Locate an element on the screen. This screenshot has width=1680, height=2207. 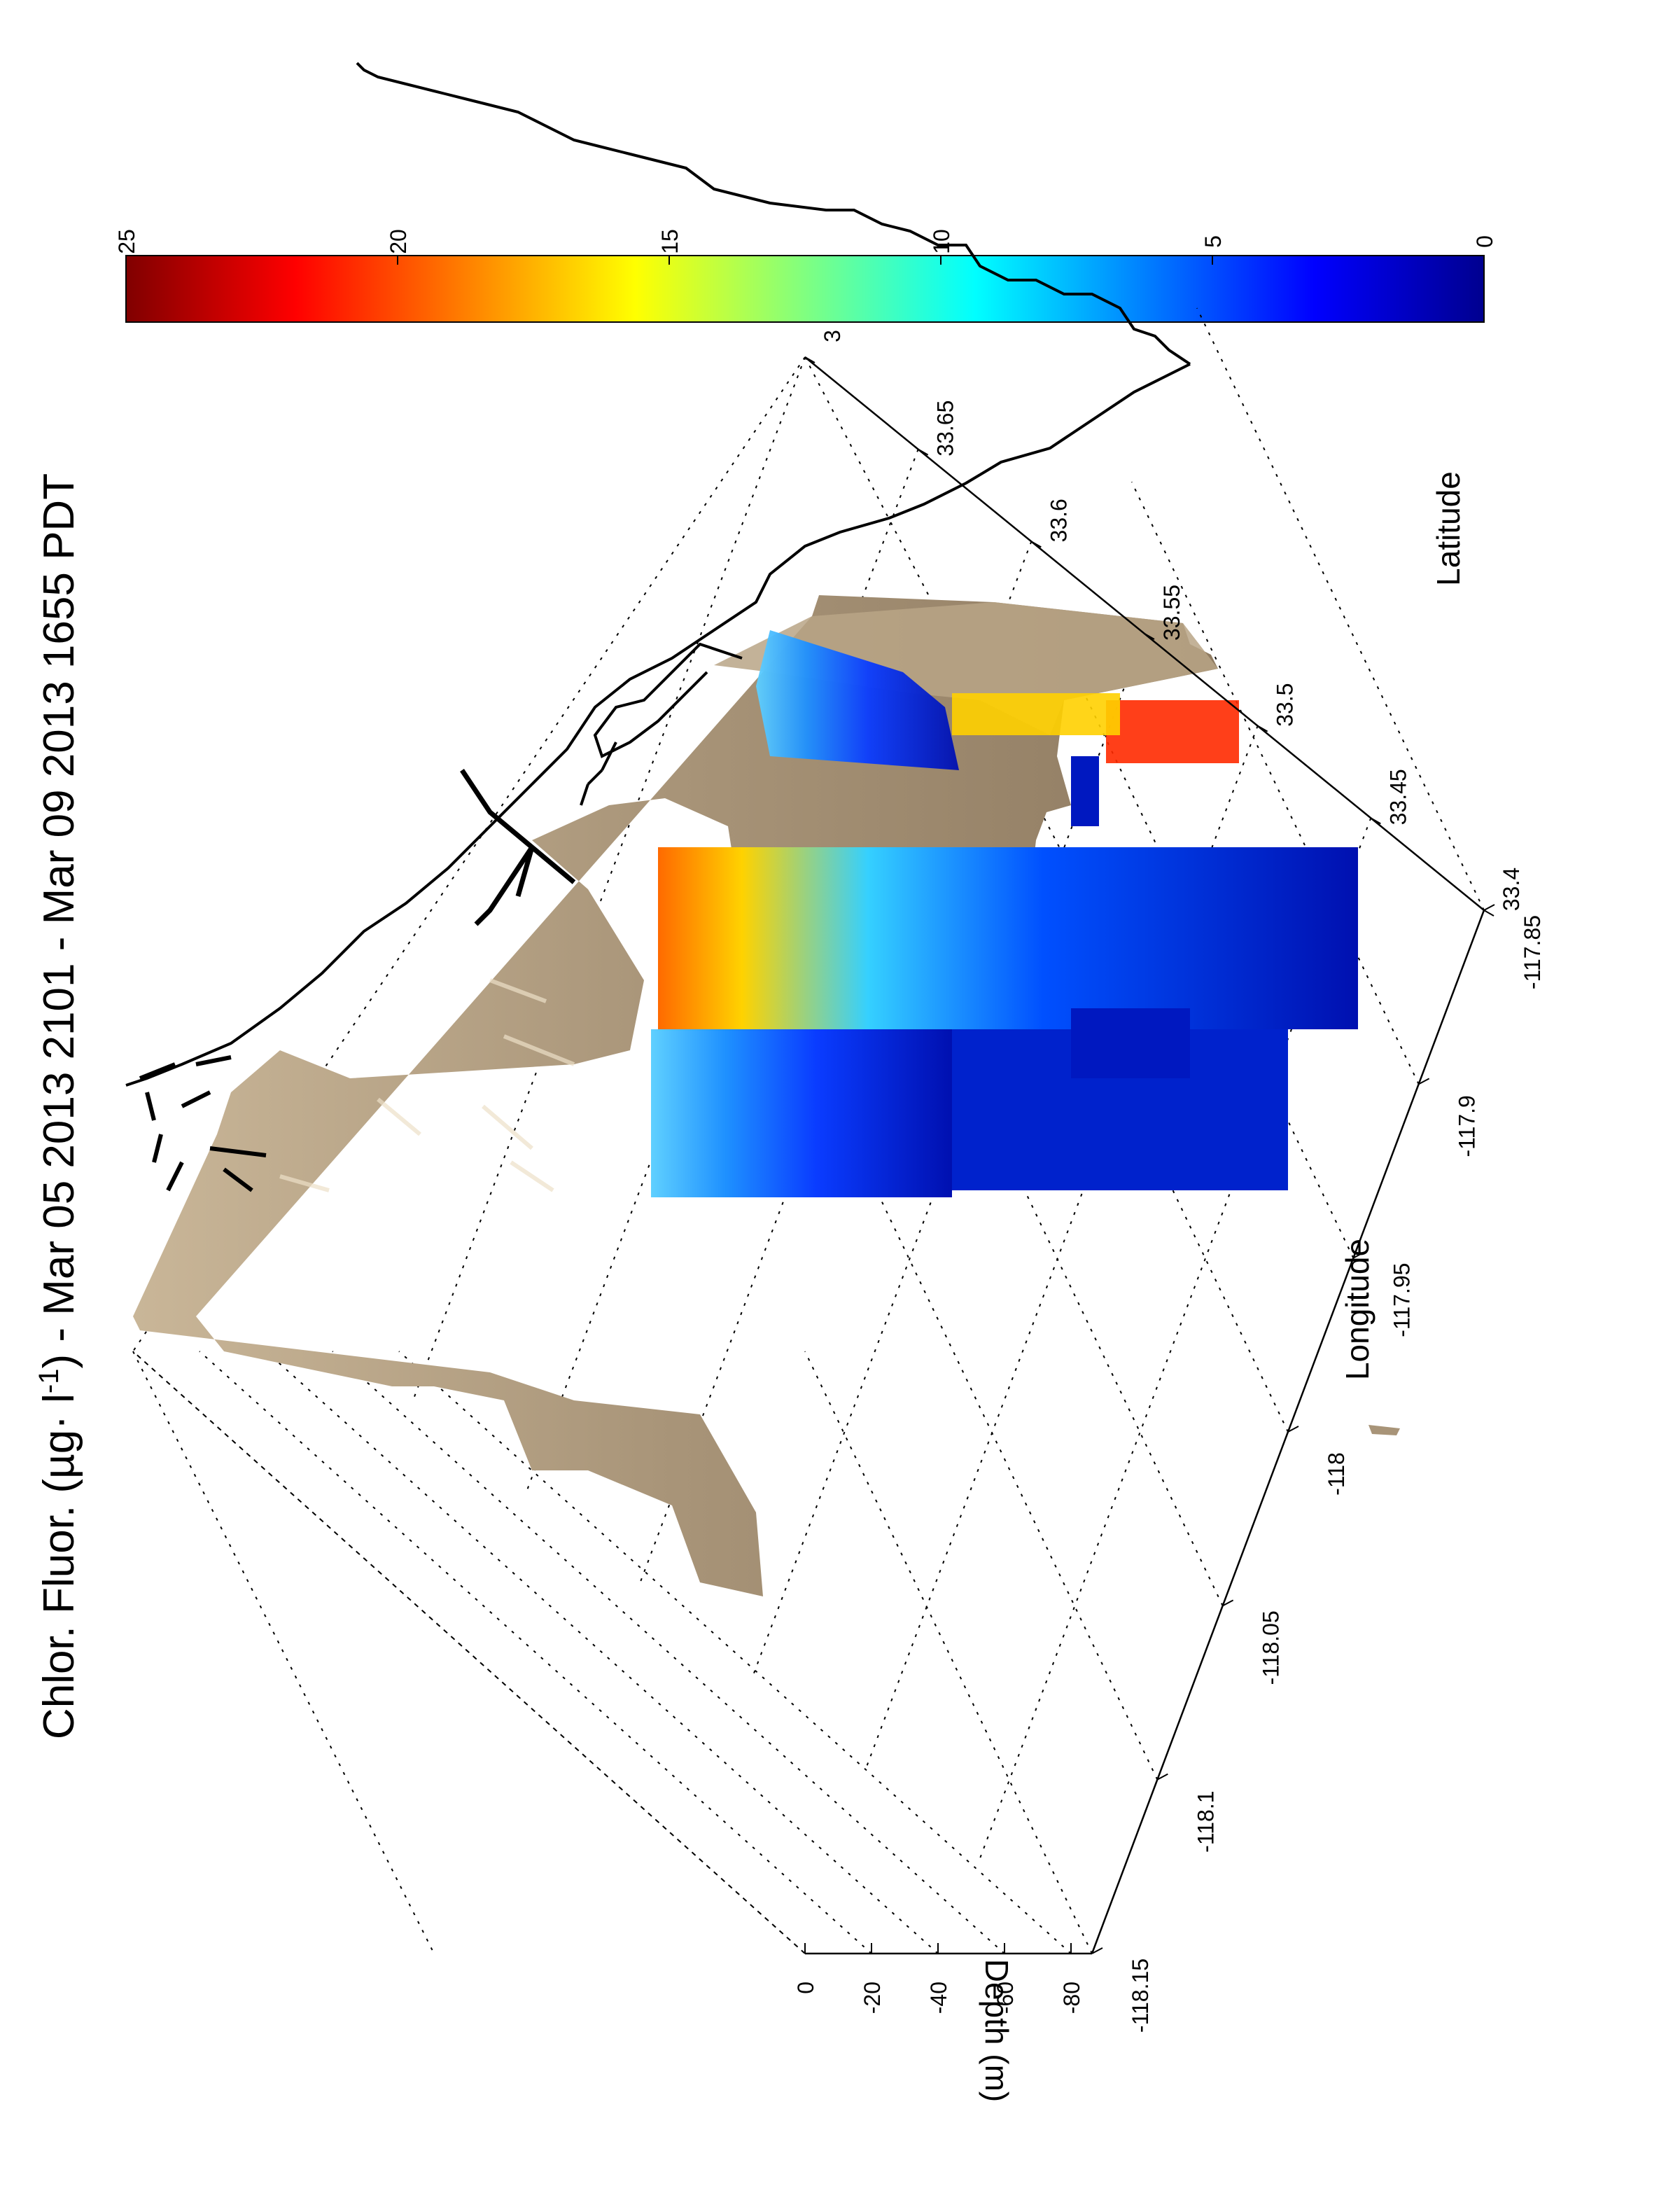
x-tick-label: -117.85 is located at coordinates (1532, 952).